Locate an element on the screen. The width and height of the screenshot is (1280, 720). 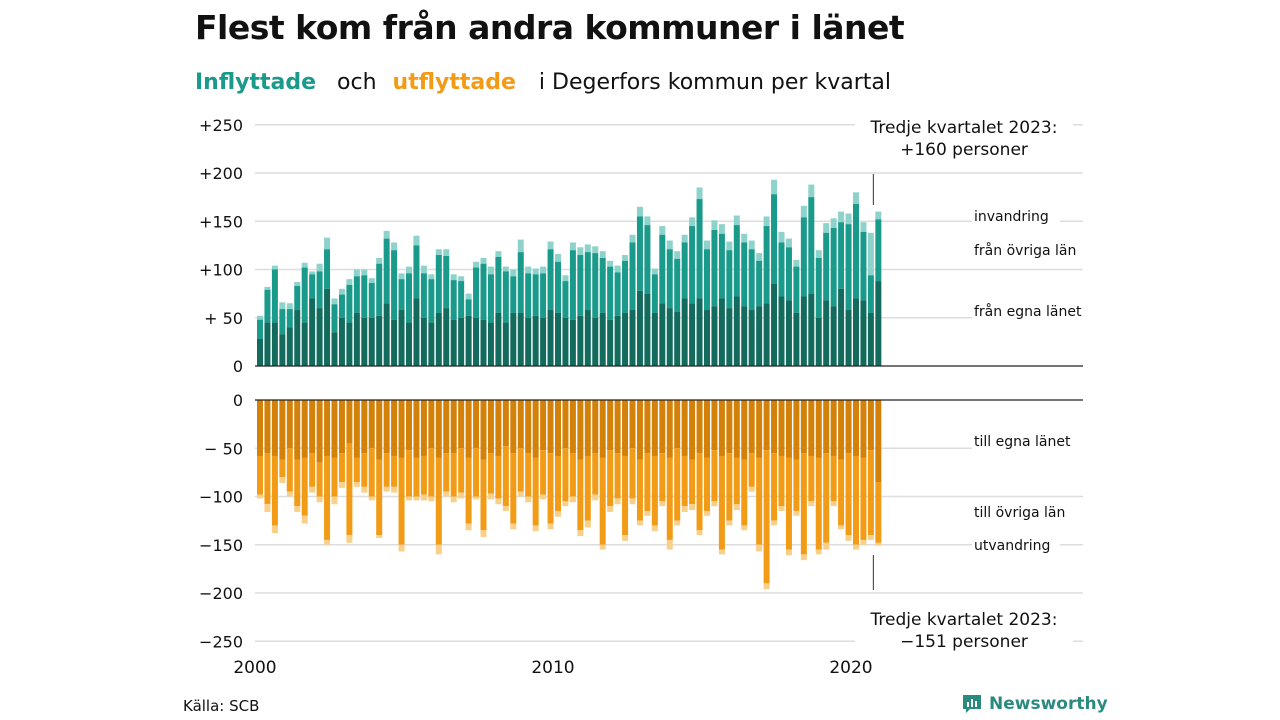
brand-name: Newsworthy is located at coordinates (1048, 704).